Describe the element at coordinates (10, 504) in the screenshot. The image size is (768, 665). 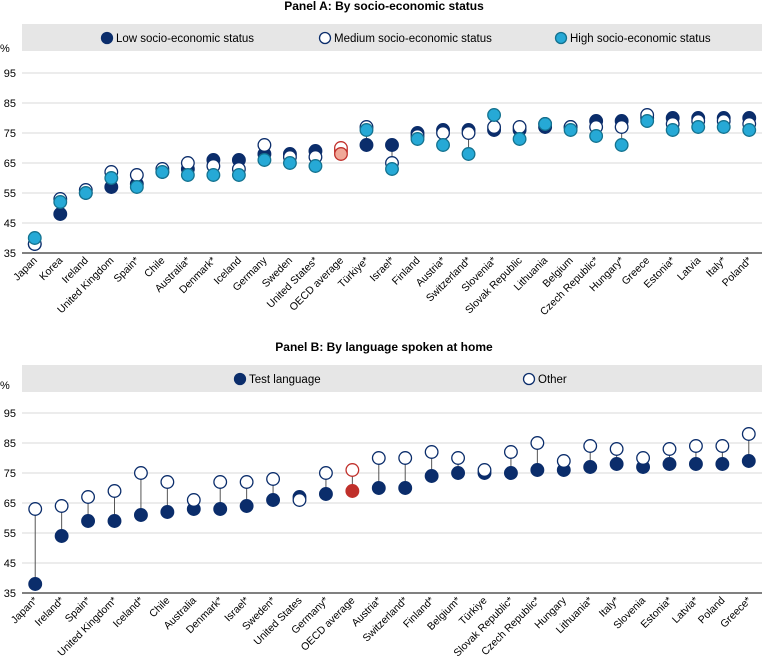
I see `panel-b-ytick-label: 65` at that location.